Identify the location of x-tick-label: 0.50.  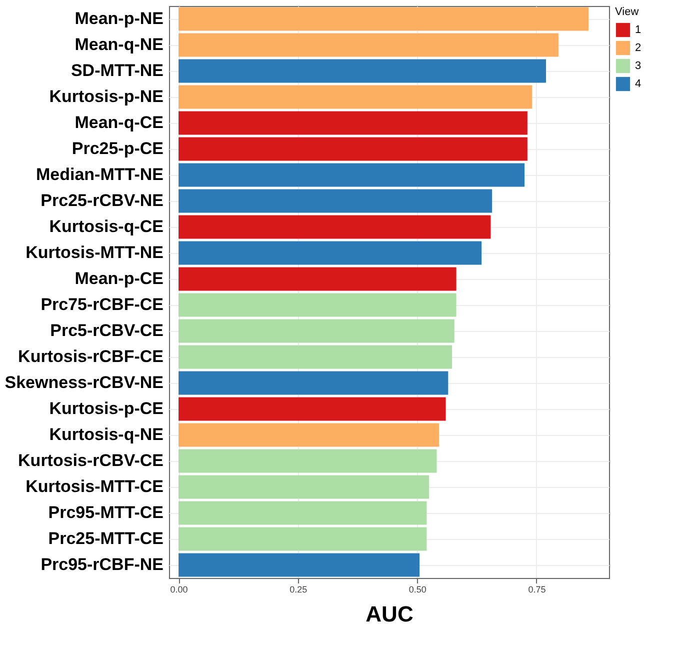
(417, 589).